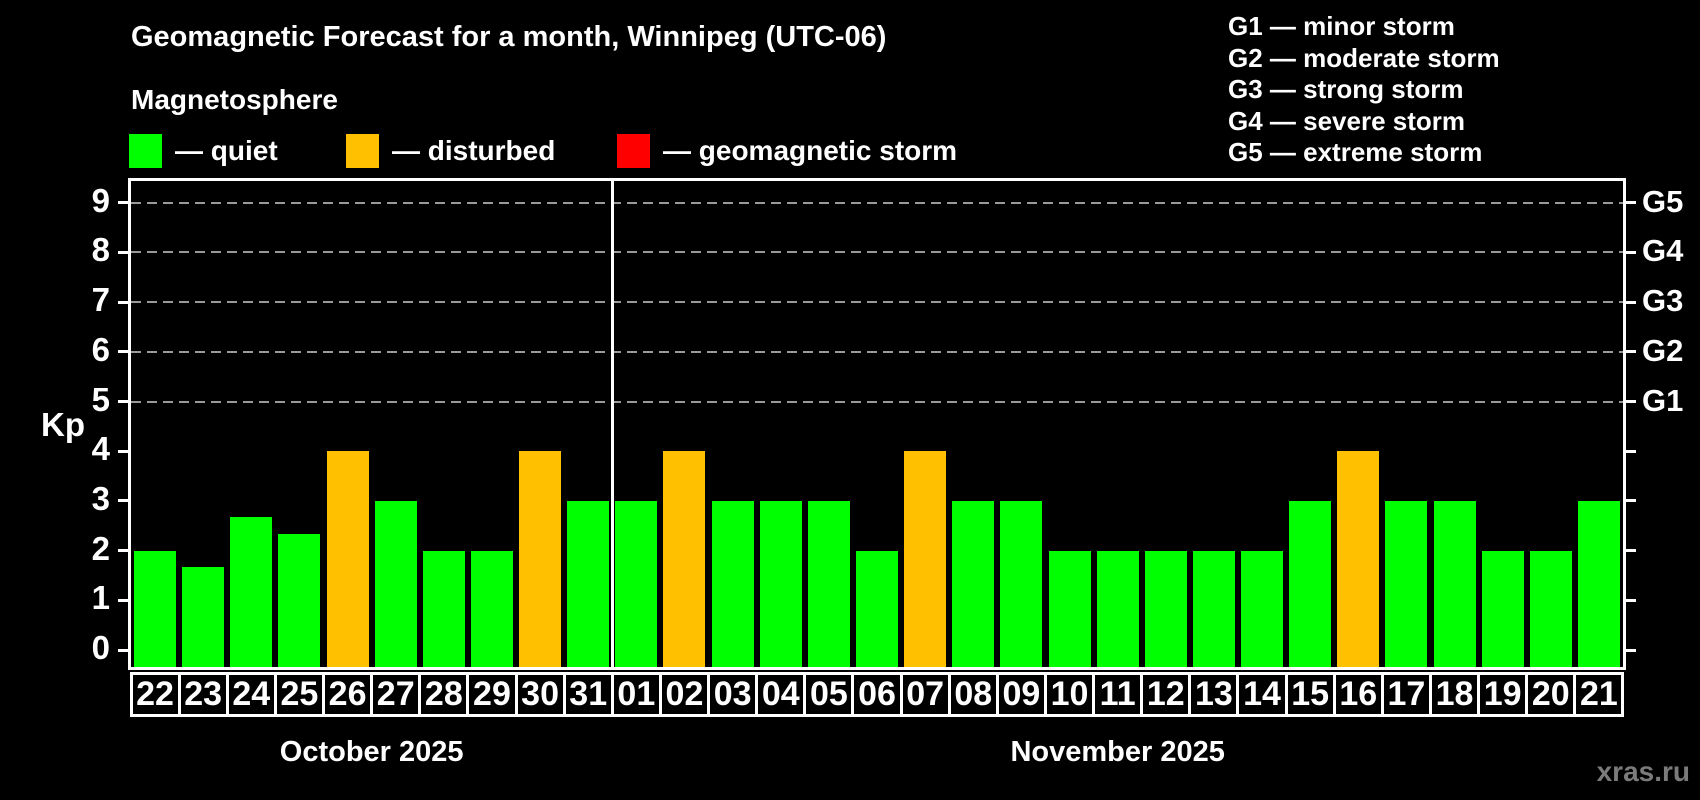  I want to click on day-label: 22, so click(155, 694).